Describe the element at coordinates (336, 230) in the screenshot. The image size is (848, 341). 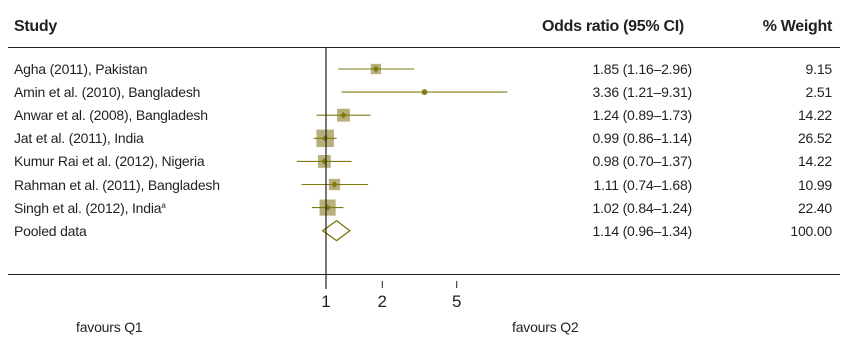
I see `pooled-diamond` at that location.